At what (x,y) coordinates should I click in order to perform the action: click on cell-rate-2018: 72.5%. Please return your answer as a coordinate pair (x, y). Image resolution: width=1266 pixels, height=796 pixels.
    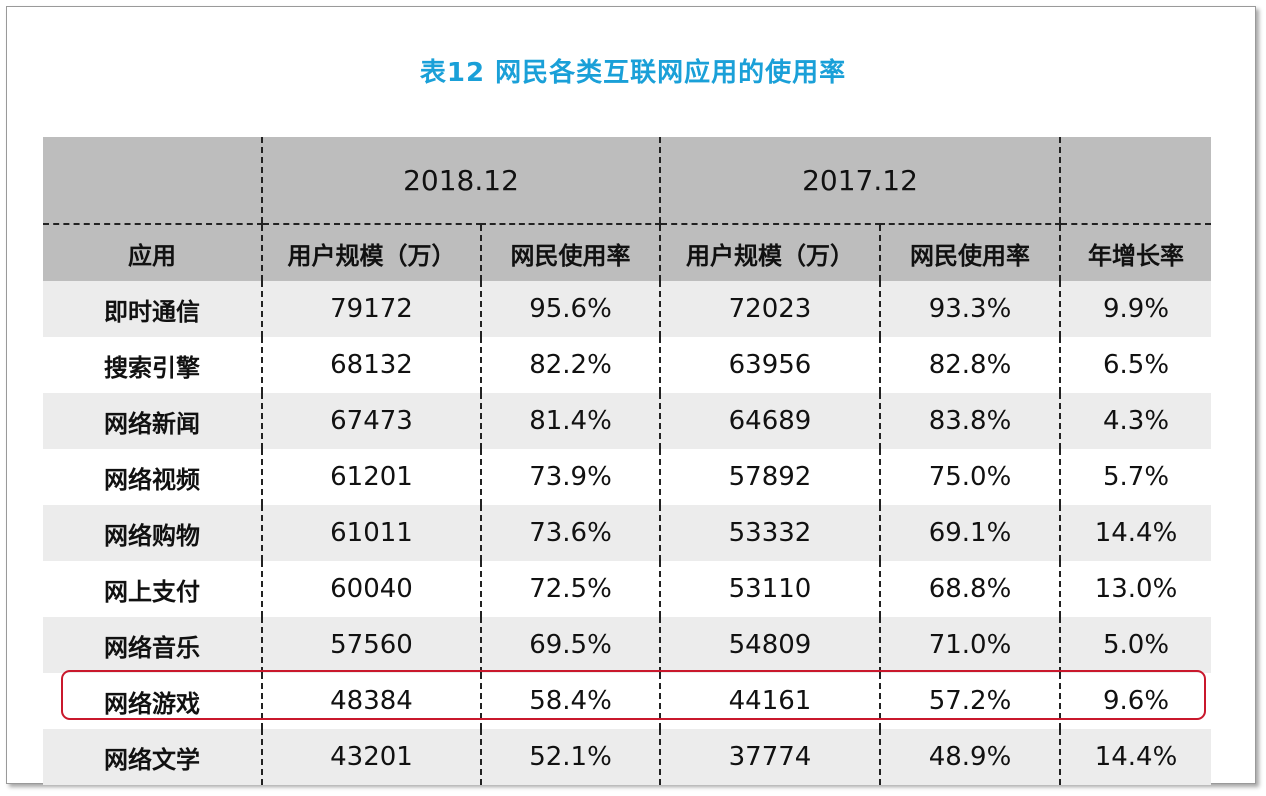
    Looking at the image, I should click on (570, 589).